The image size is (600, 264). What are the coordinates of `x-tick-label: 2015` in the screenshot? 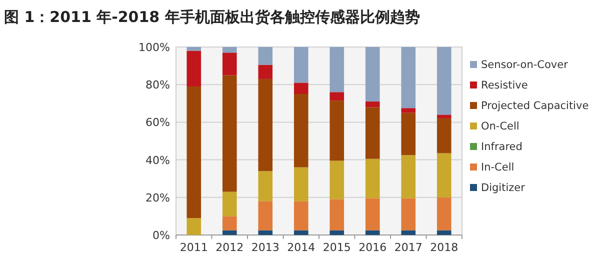 It's located at (336, 247).